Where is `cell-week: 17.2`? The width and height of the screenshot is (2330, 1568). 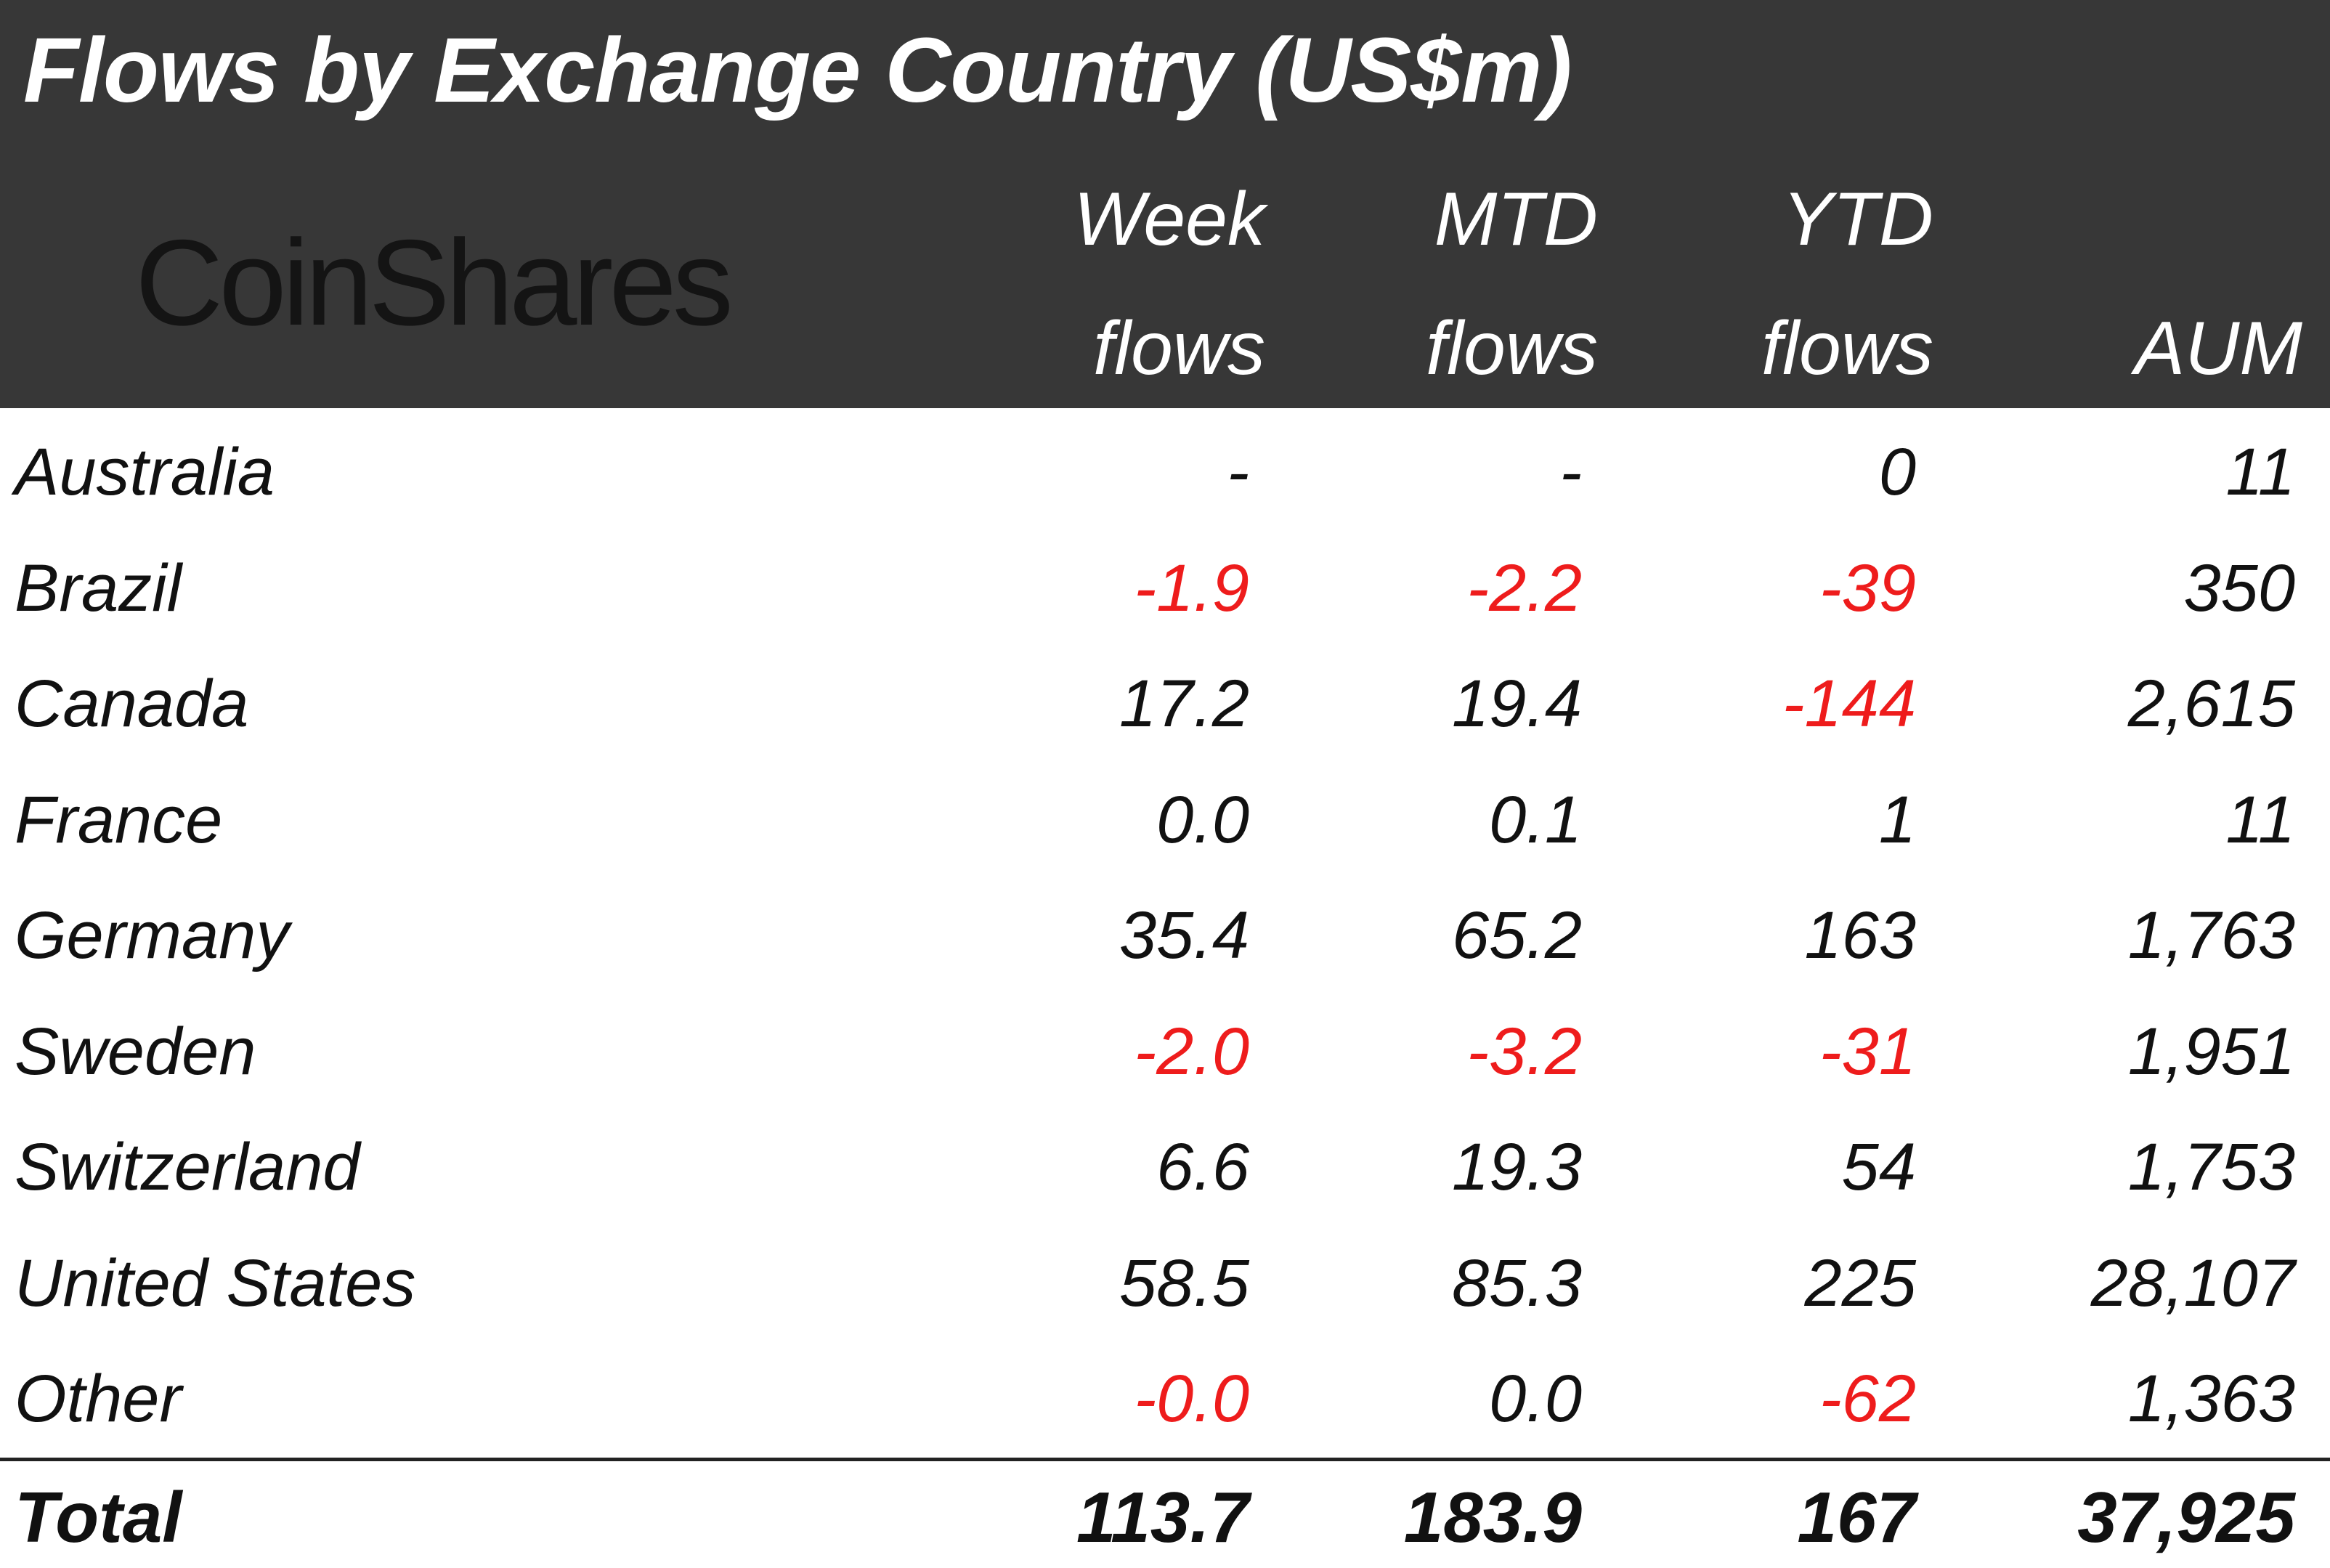 cell-week: 17.2 is located at coordinates (1184, 704).